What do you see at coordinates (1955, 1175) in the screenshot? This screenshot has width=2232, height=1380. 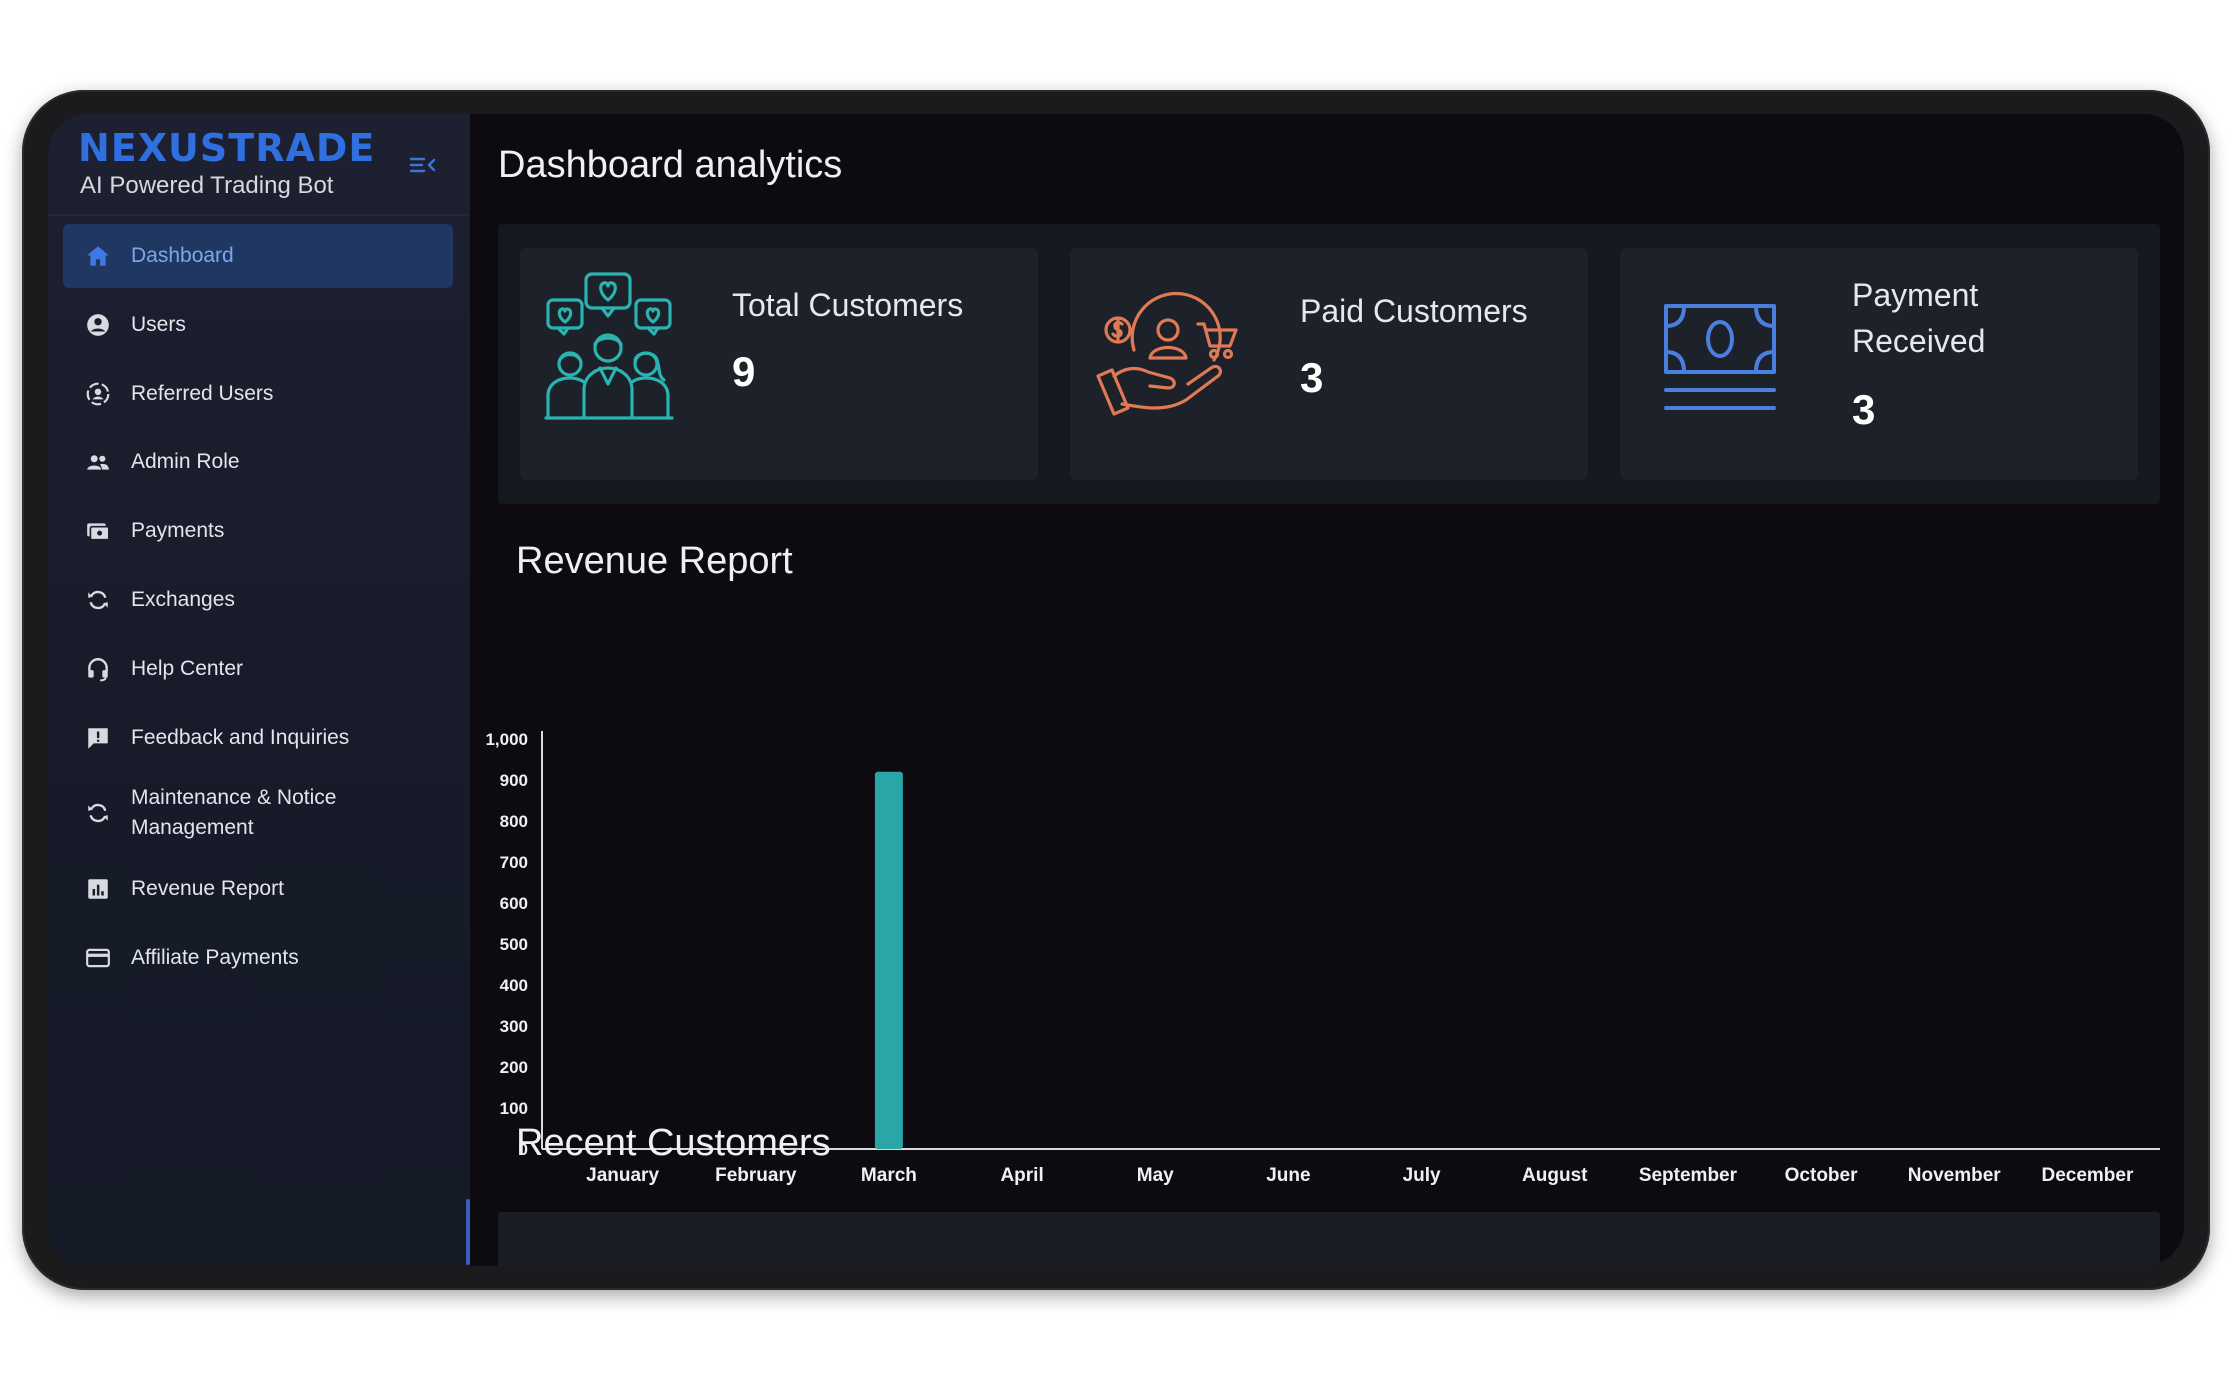 I see `x-tick-label: November` at bounding box center [1955, 1175].